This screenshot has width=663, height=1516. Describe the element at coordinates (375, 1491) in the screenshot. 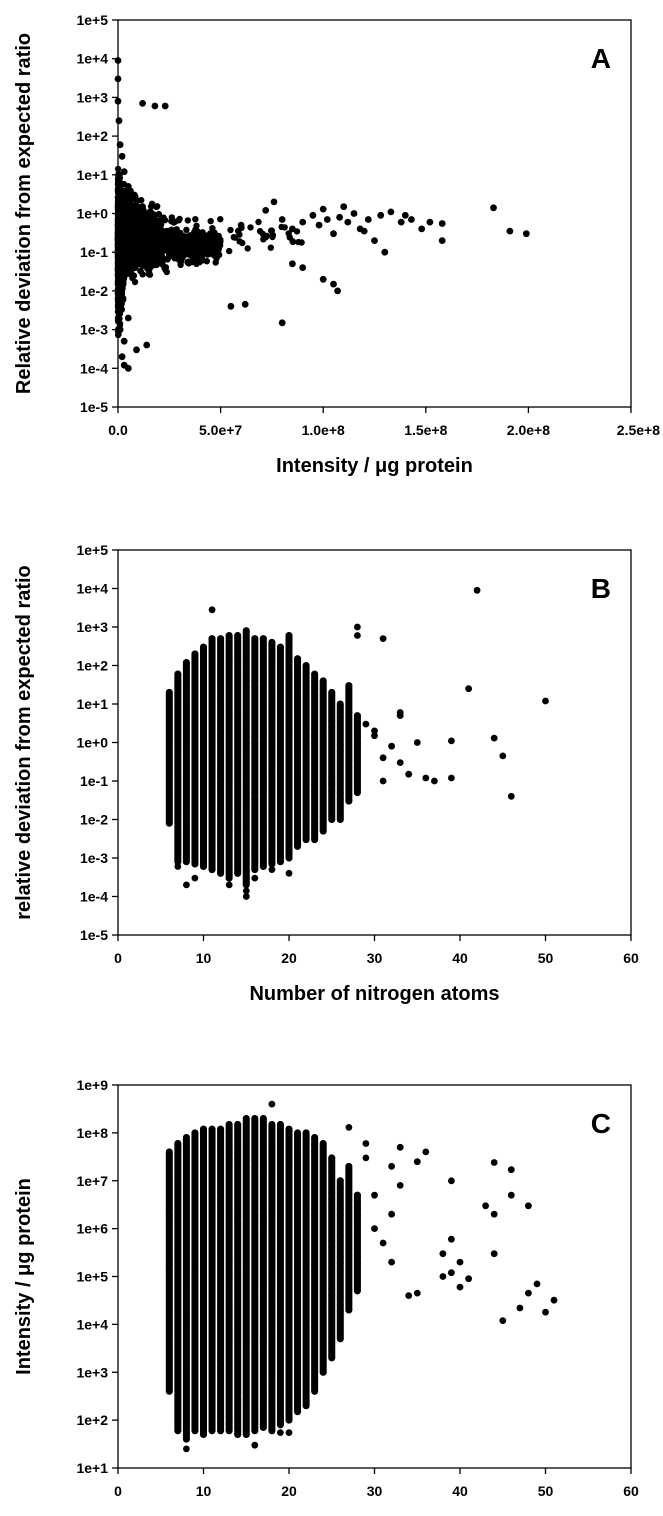

I see `x-tick-label: 30` at that location.